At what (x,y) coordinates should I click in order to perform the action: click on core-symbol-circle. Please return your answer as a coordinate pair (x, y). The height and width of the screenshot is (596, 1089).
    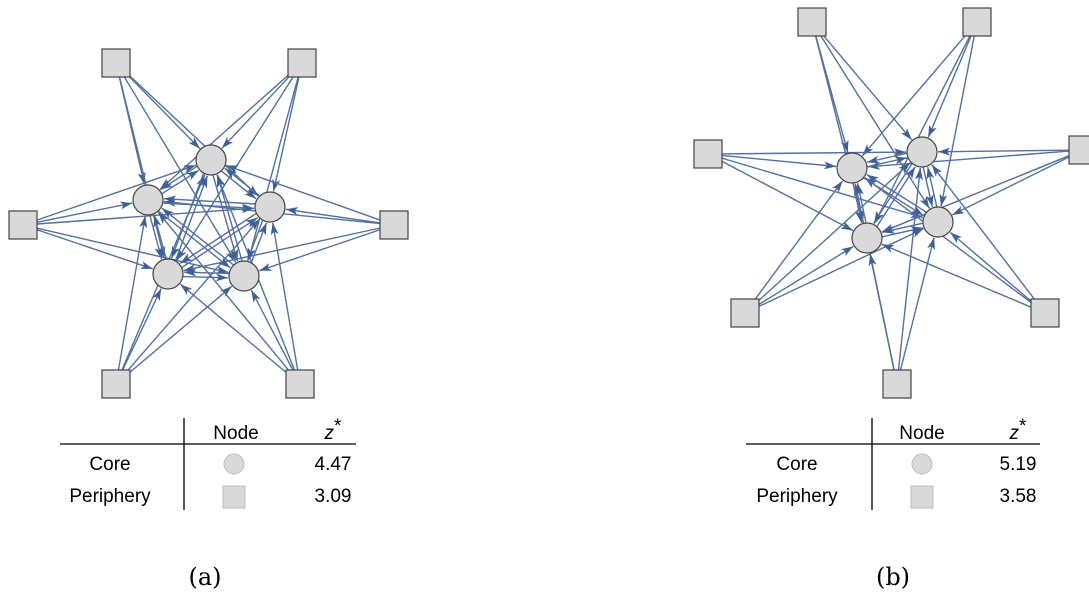
    Looking at the image, I should click on (922, 464).